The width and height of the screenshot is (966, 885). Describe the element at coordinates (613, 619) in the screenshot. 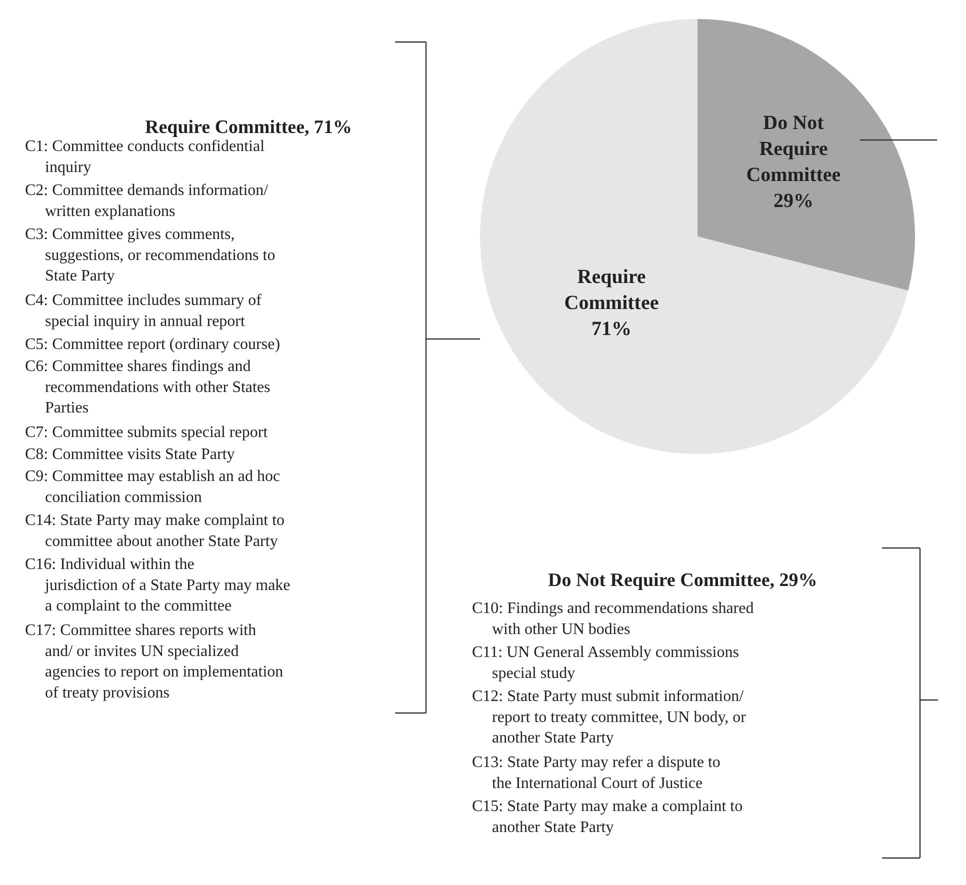

I see `text: C10: Findings and recommendations shared with other UN bodies` at that location.